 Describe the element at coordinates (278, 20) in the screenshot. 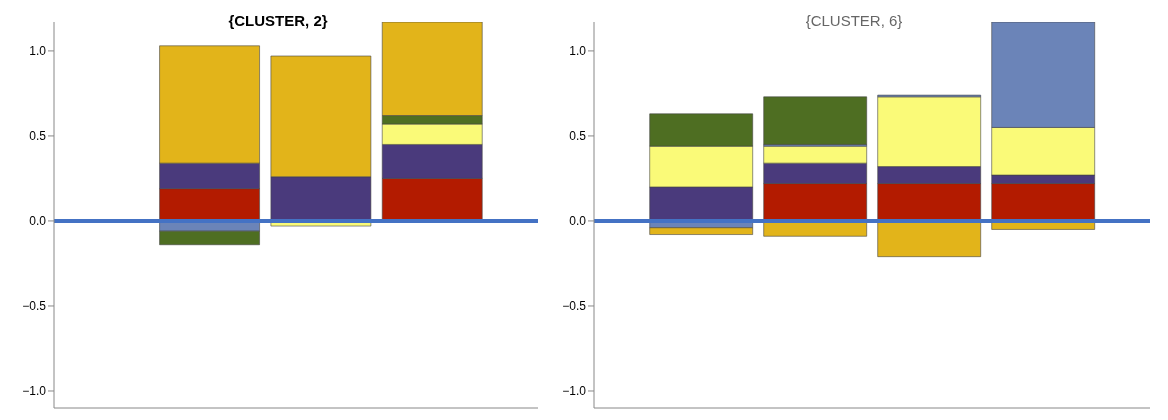

I see `chart-title: {CLUSTER, 2}` at that location.